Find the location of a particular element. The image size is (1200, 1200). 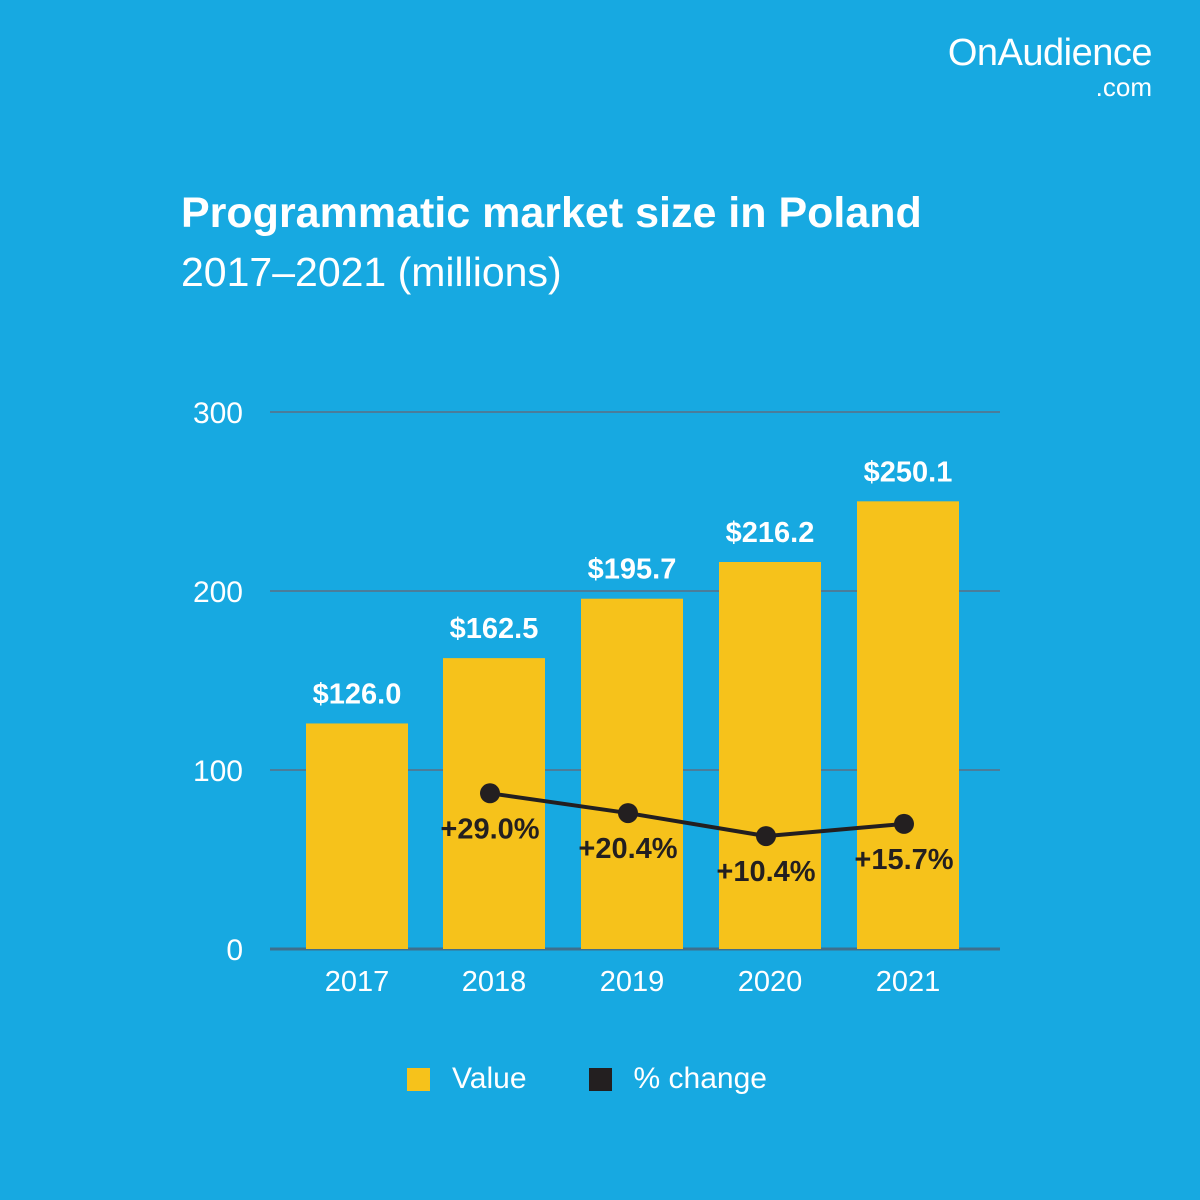

percent-change-label: +15.7% is located at coordinates (903, 860).